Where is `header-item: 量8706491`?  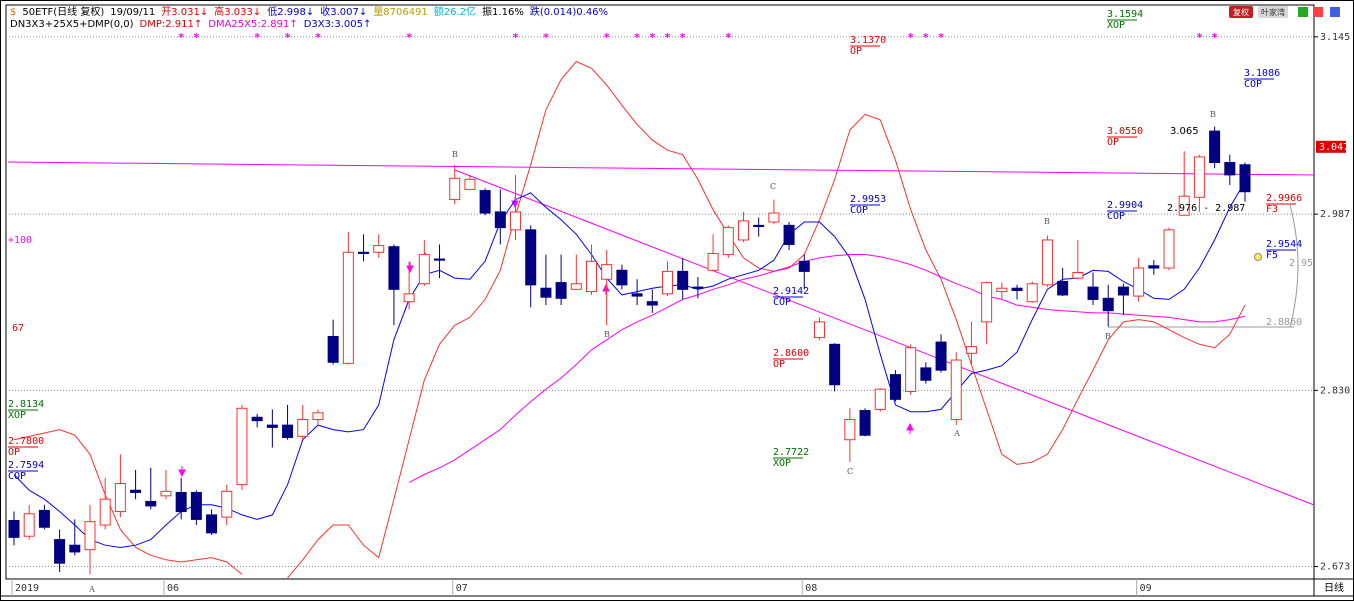
header-item: 量8706491 is located at coordinates (400, 12).